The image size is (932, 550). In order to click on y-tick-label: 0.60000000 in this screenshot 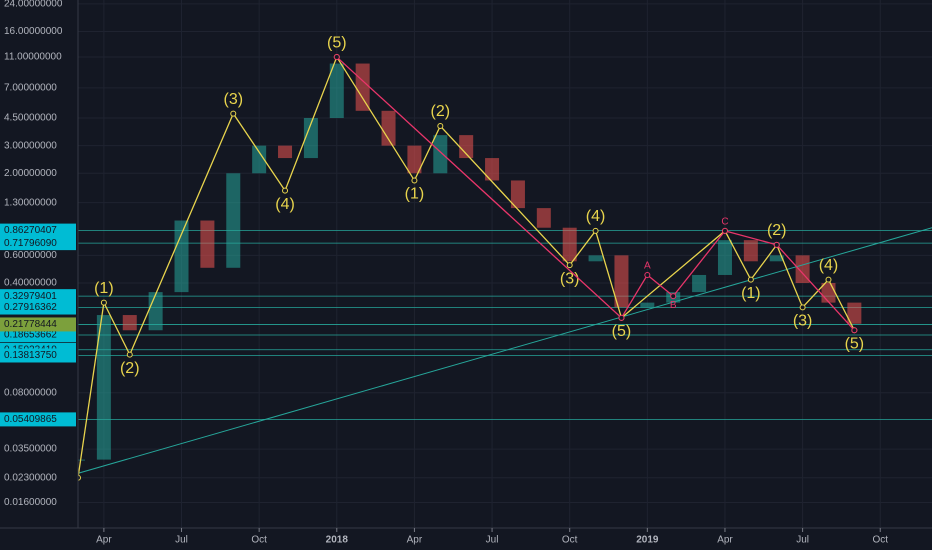, I will do `click(30, 255)`.